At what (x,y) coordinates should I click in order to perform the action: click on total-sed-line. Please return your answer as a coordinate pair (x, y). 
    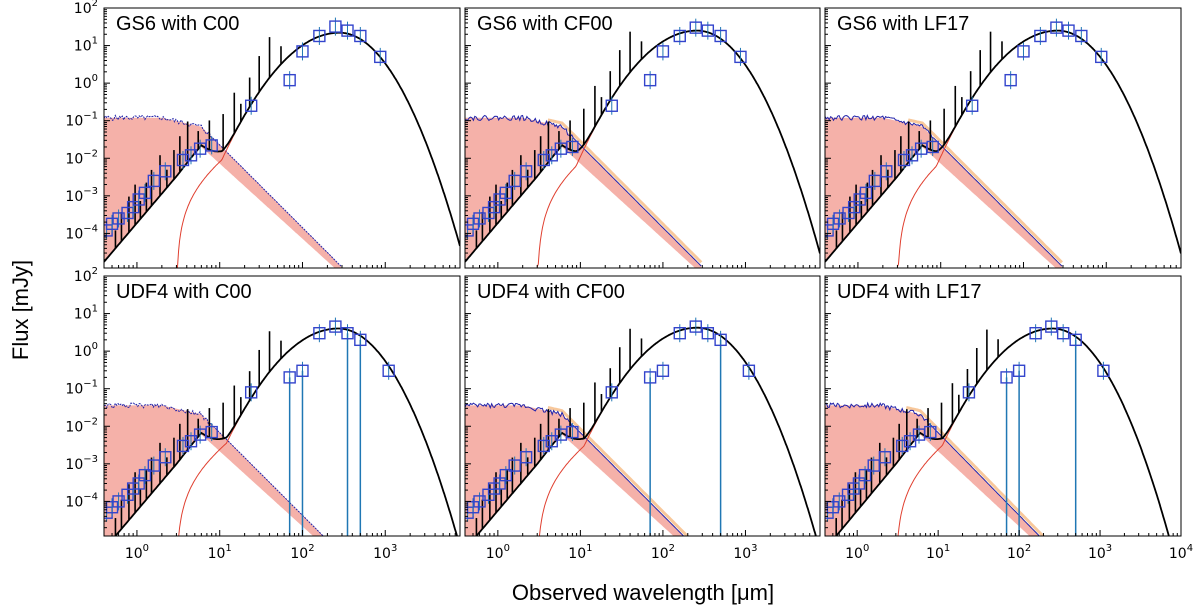
    Looking at the image, I should click on (642, 146).